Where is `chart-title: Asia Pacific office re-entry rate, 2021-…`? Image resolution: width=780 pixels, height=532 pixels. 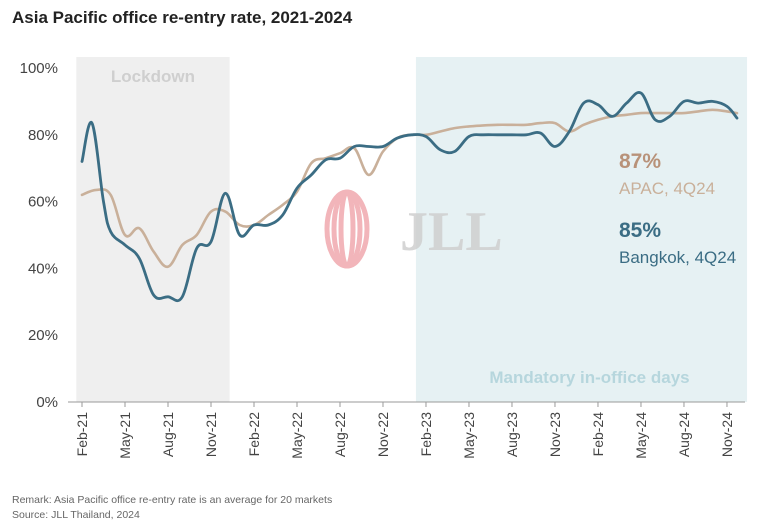 chart-title: Asia Pacific office re-entry rate, 2021-… is located at coordinates (182, 17).